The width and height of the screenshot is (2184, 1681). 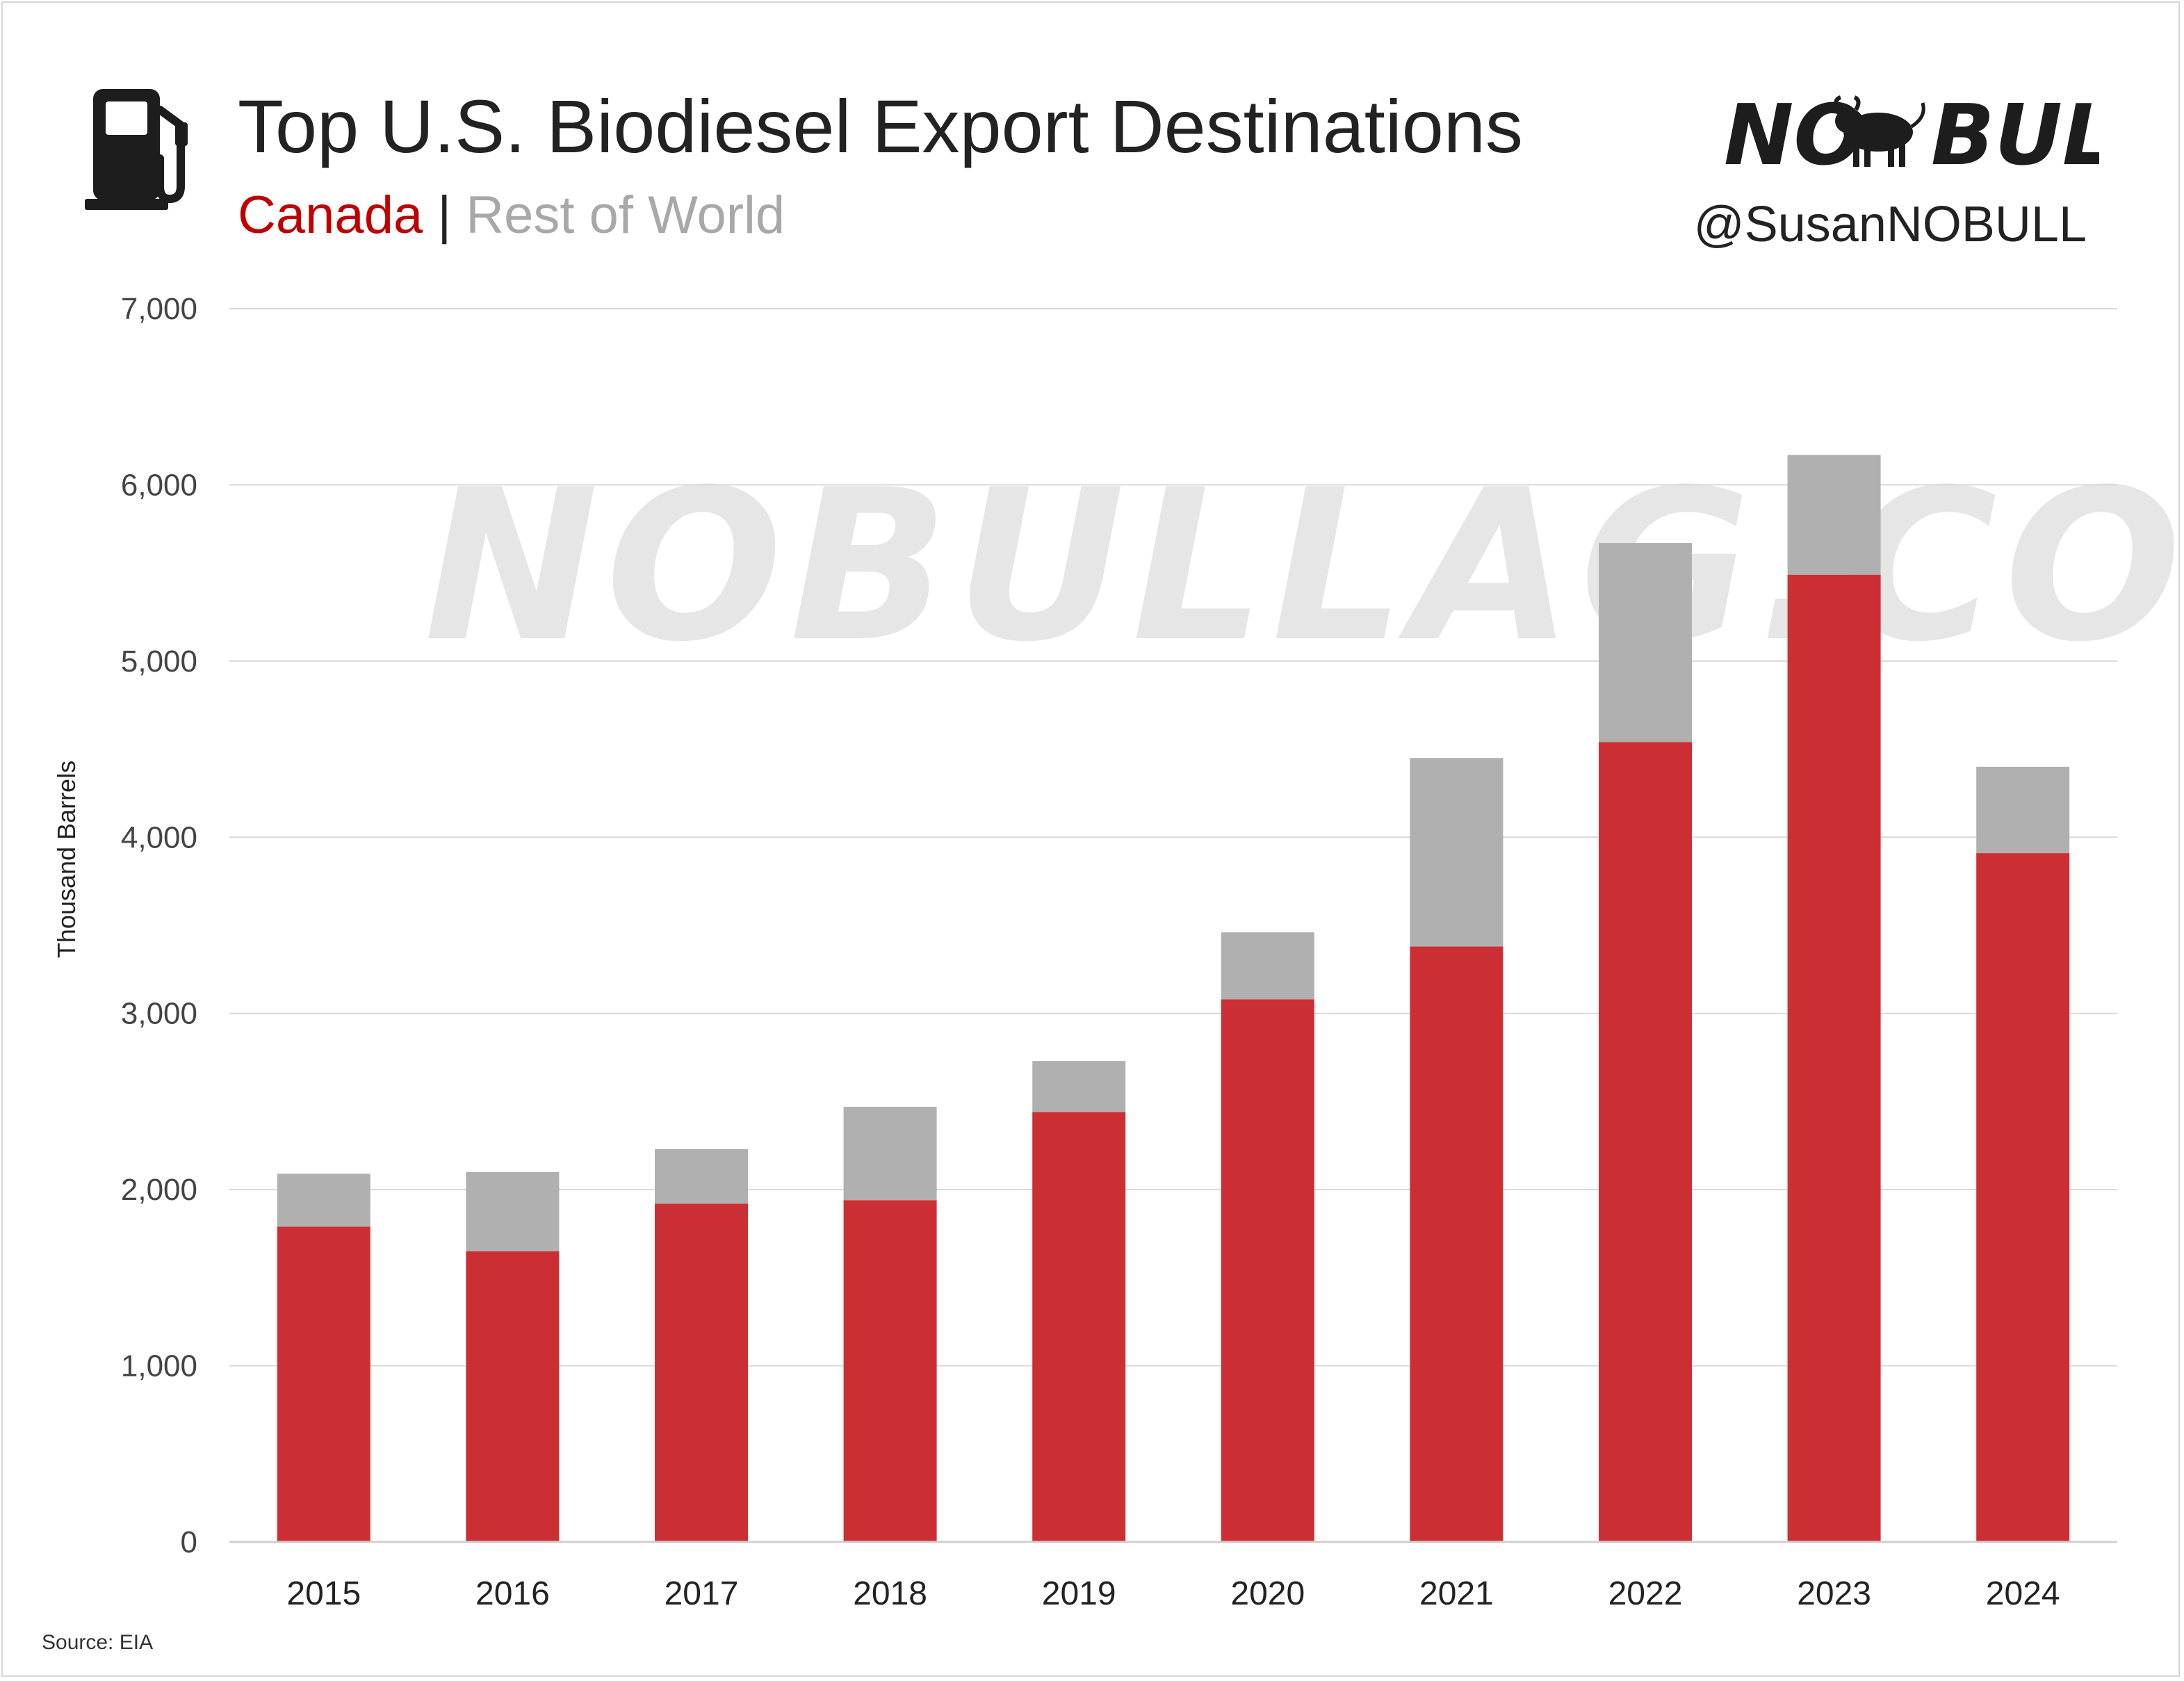 I want to click on chart-title: Top U.S. Biodiesel Export Destinations, so click(x=880, y=126).